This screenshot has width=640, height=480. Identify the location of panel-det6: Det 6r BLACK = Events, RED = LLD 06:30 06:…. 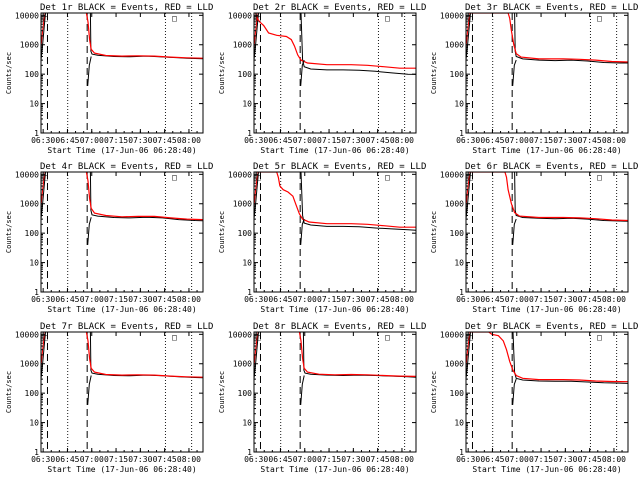
(534, 238).